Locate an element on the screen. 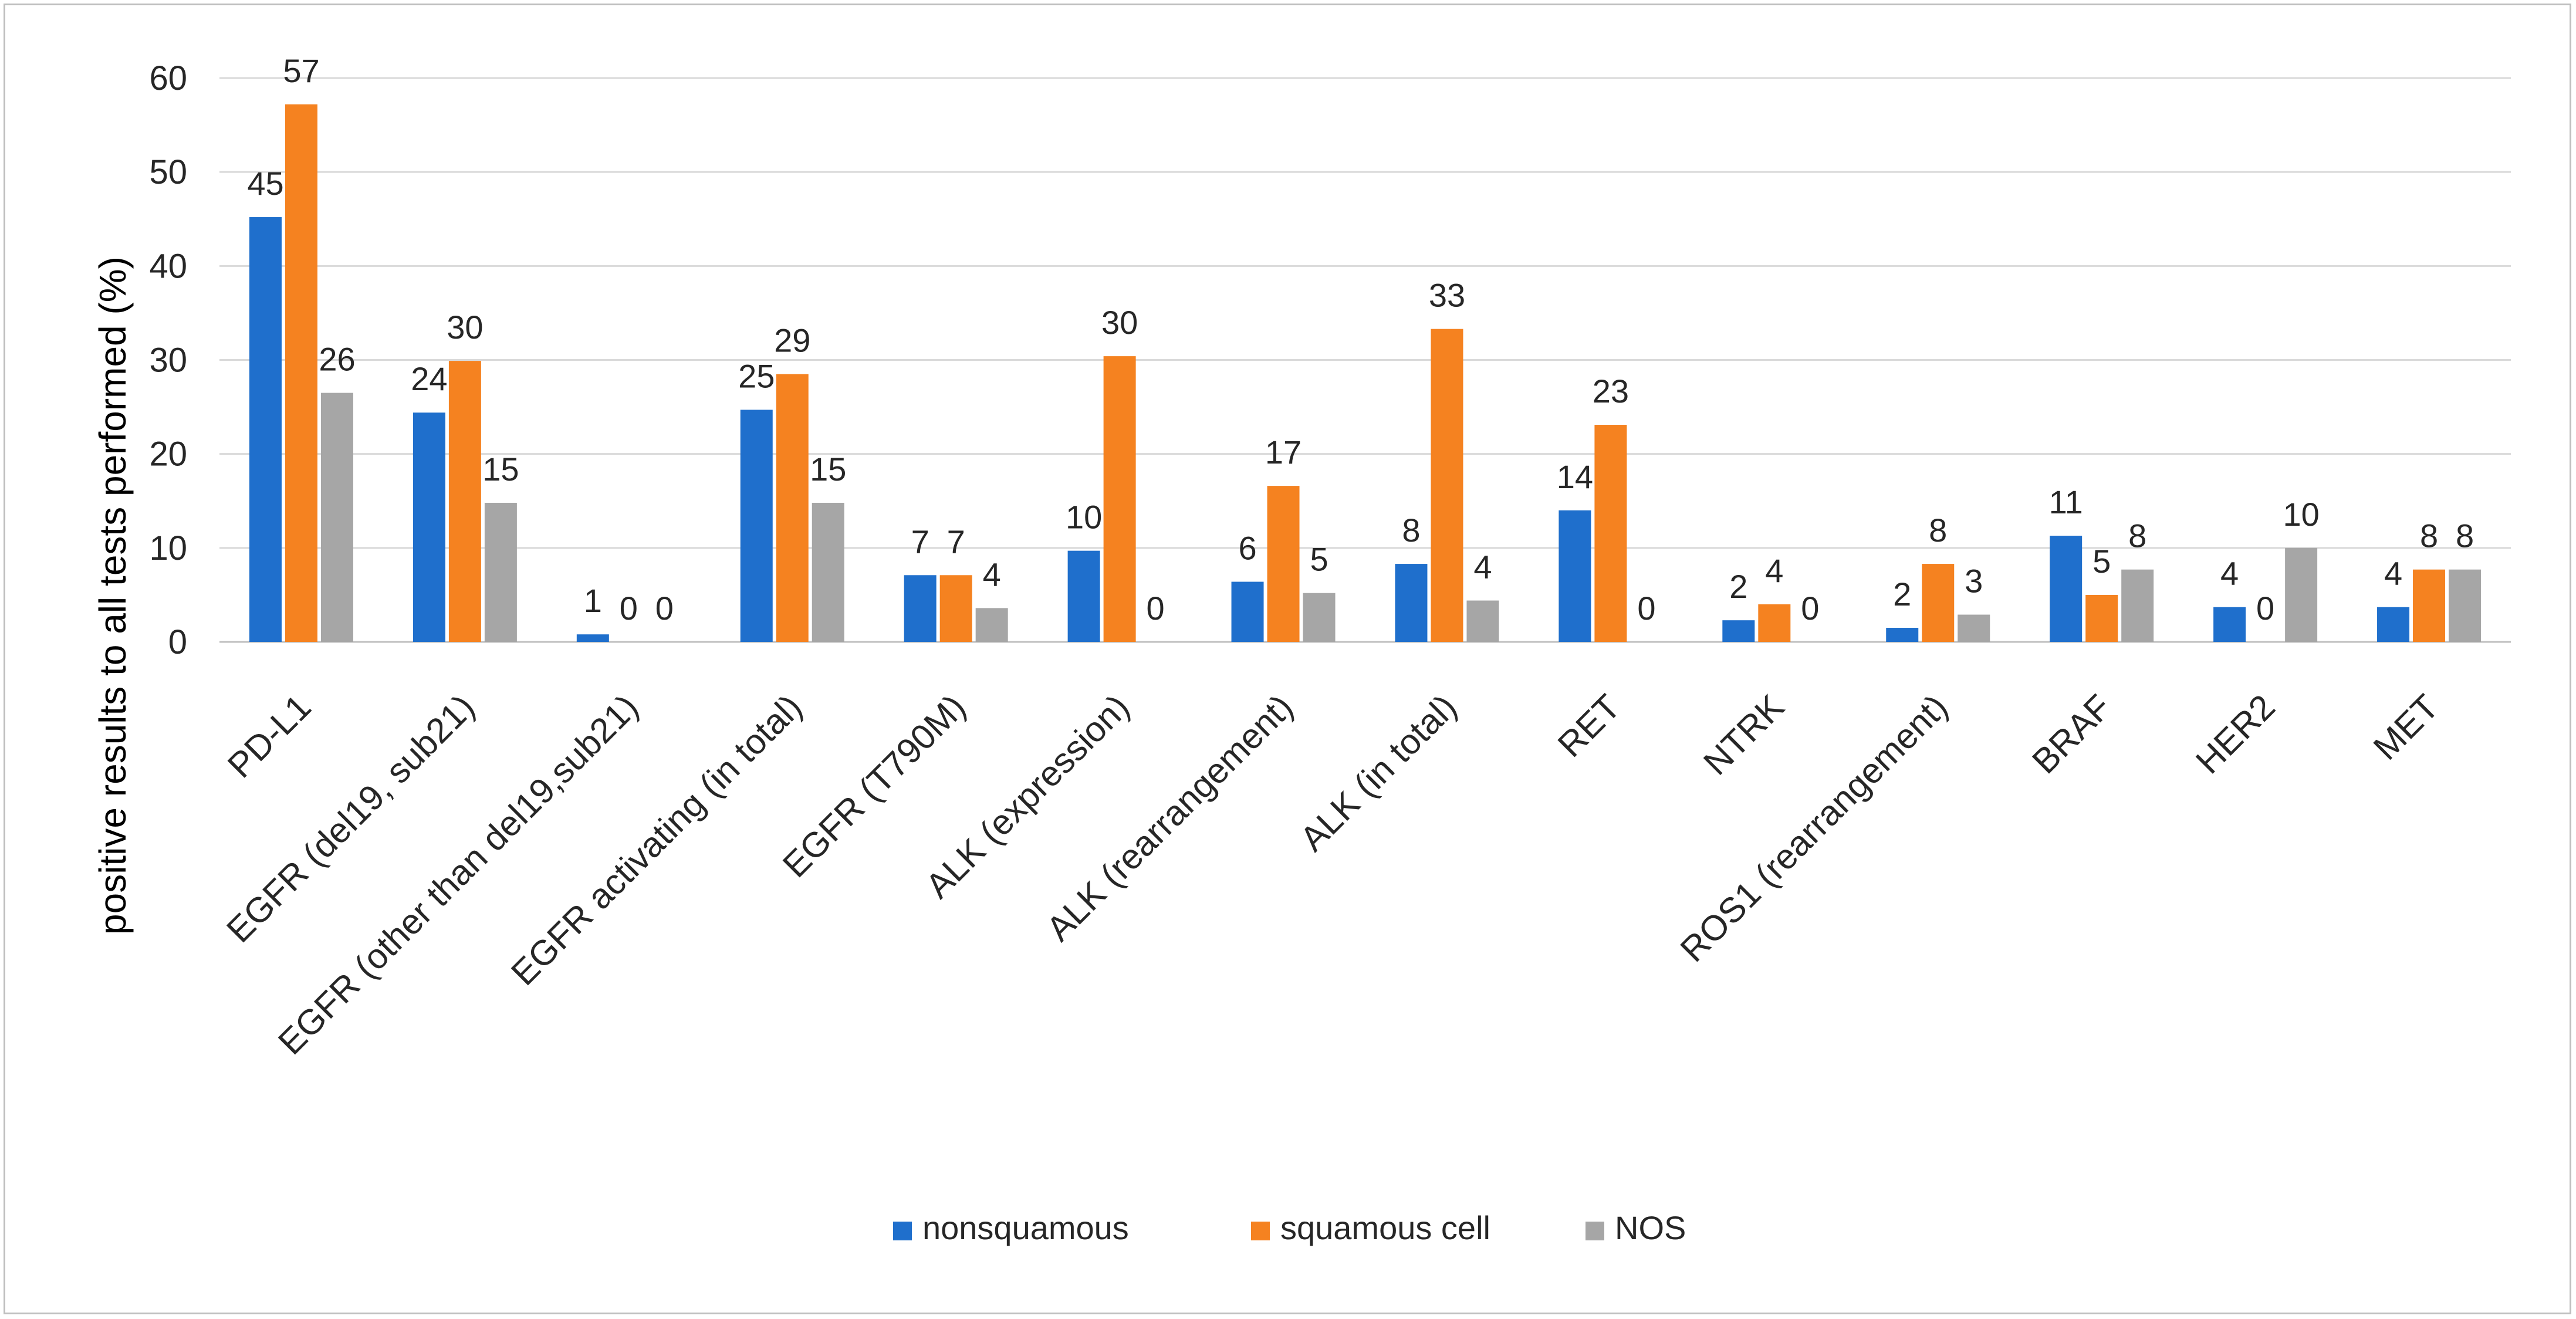  data-label-NOS-13: 8 is located at coordinates (2465, 536).